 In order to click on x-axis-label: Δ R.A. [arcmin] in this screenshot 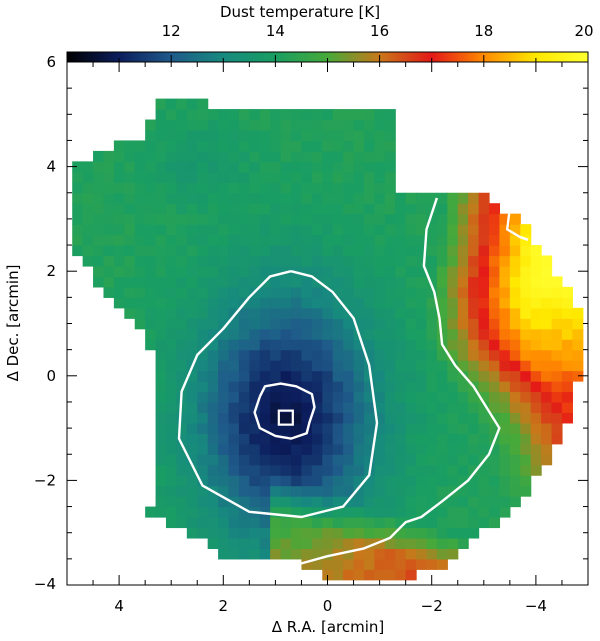, I will do `click(328, 627)`.